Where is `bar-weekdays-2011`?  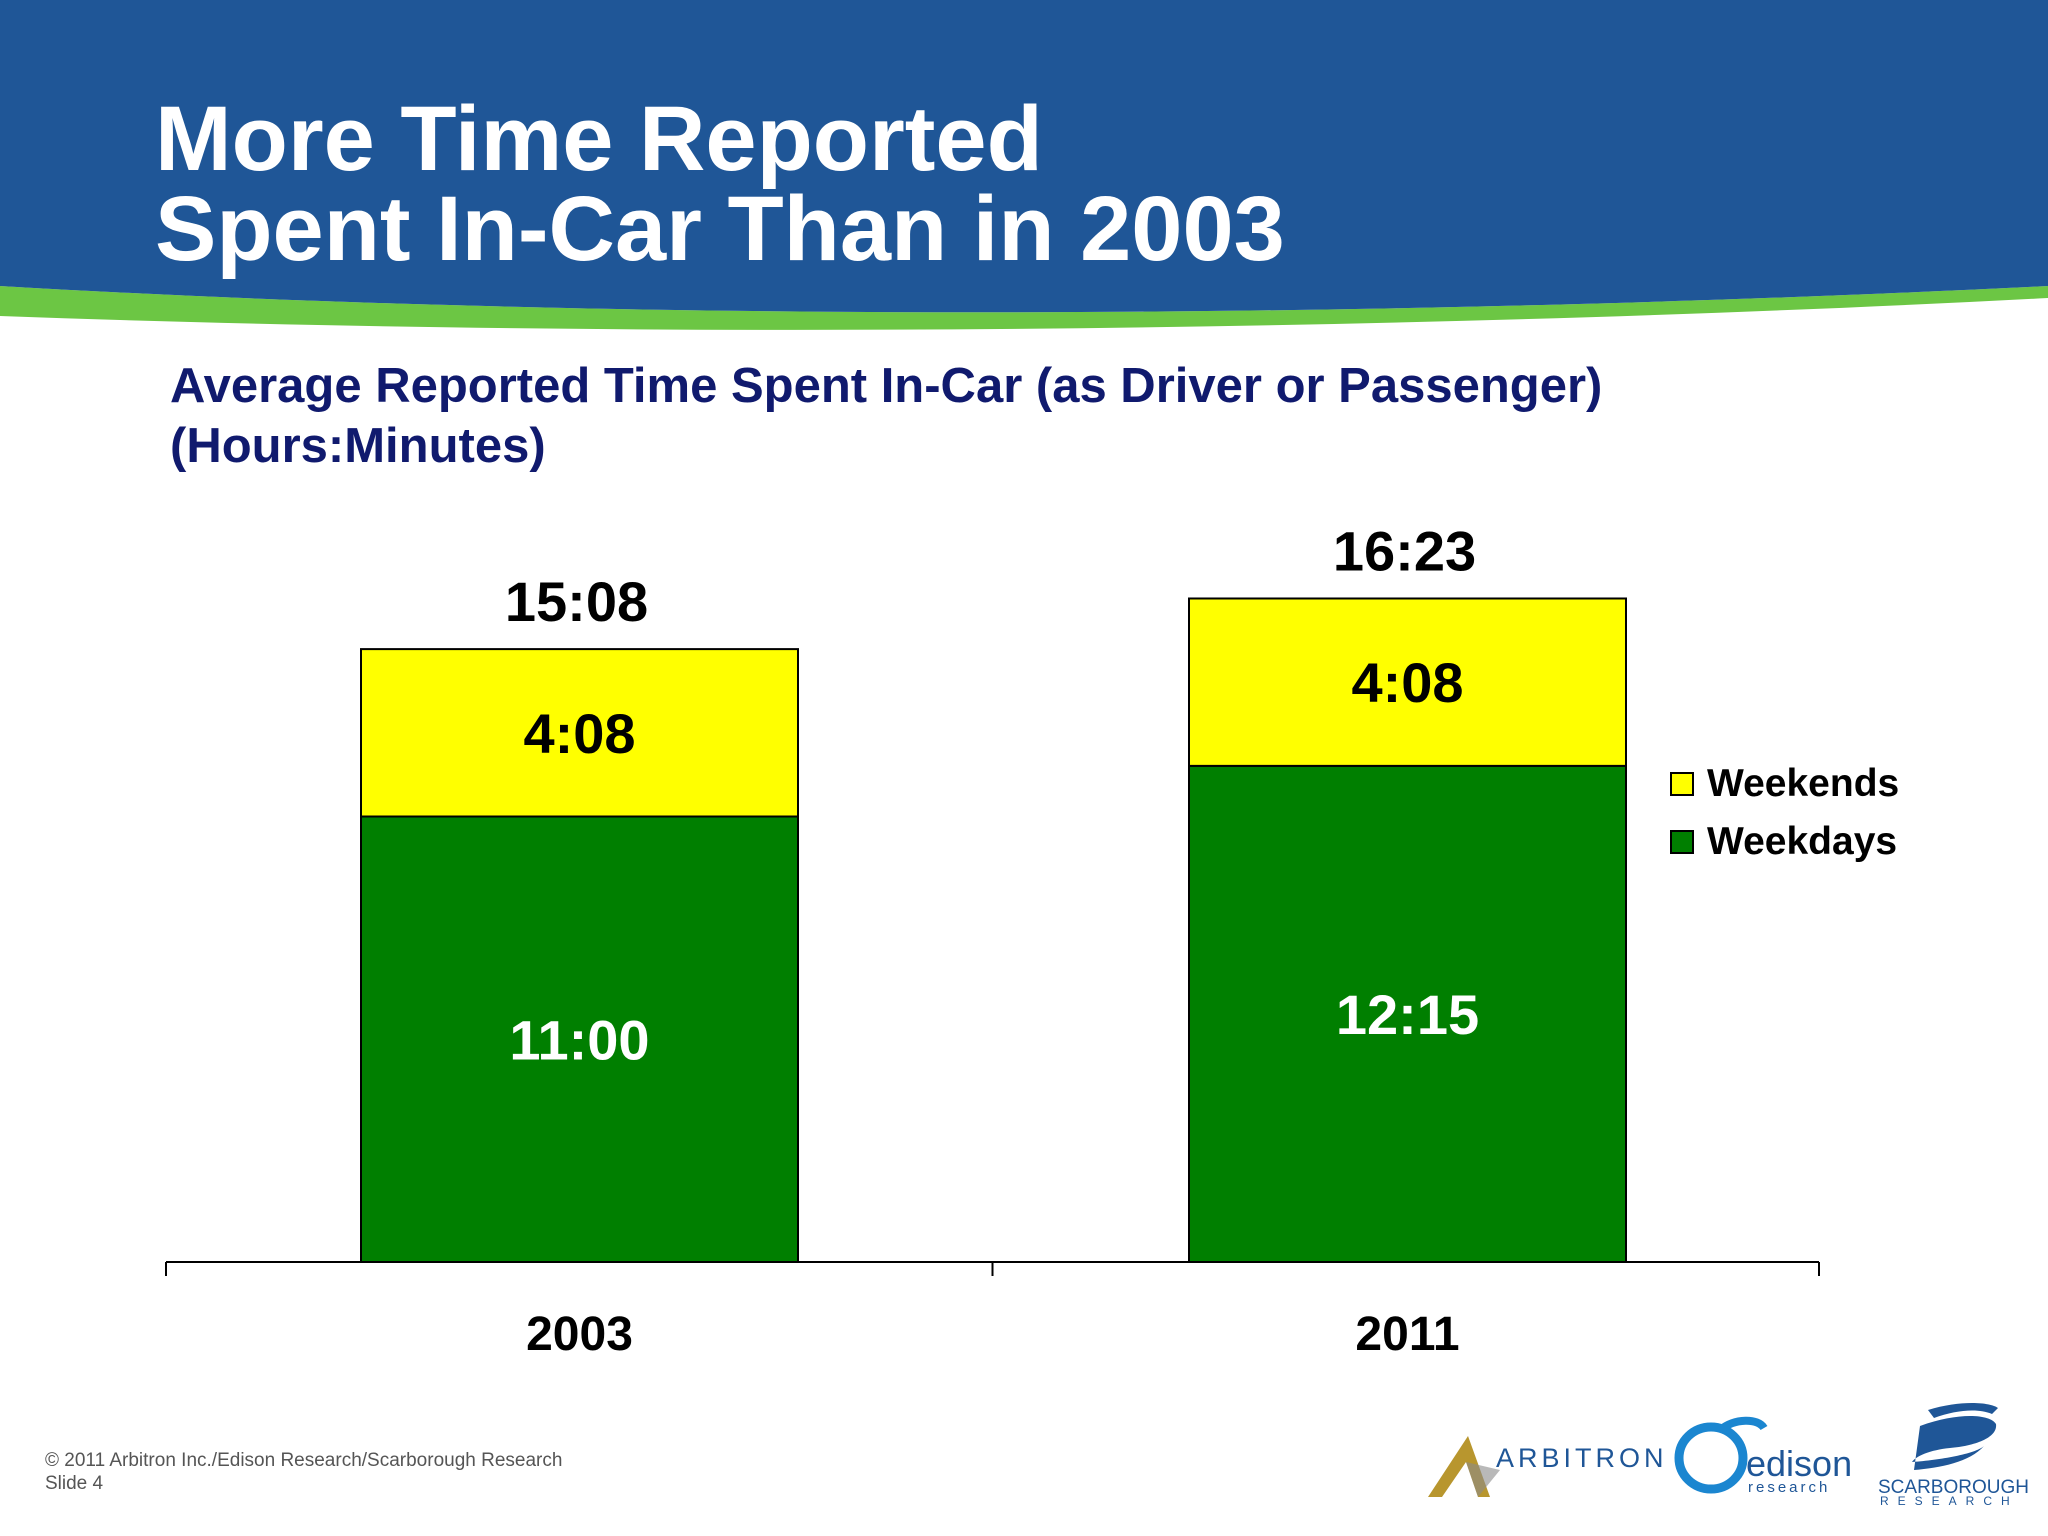
bar-weekdays-2011 is located at coordinates (1407, 1013).